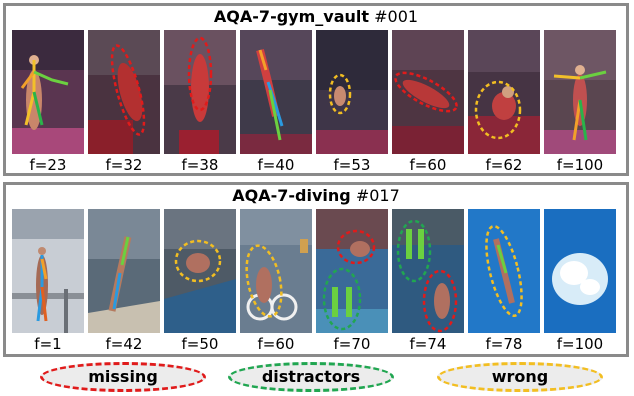 The height and width of the screenshot is (396, 634). Describe the element at coordinates (200, 344) in the screenshot. I see `frame-label: f=50` at that location.